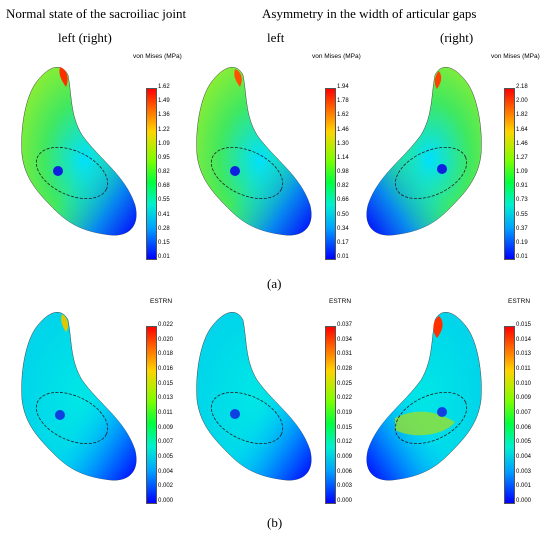 The image size is (550, 540). Describe the element at coordinates (254, 151) in the screenshot. I see `plot-stress-left` at that location.